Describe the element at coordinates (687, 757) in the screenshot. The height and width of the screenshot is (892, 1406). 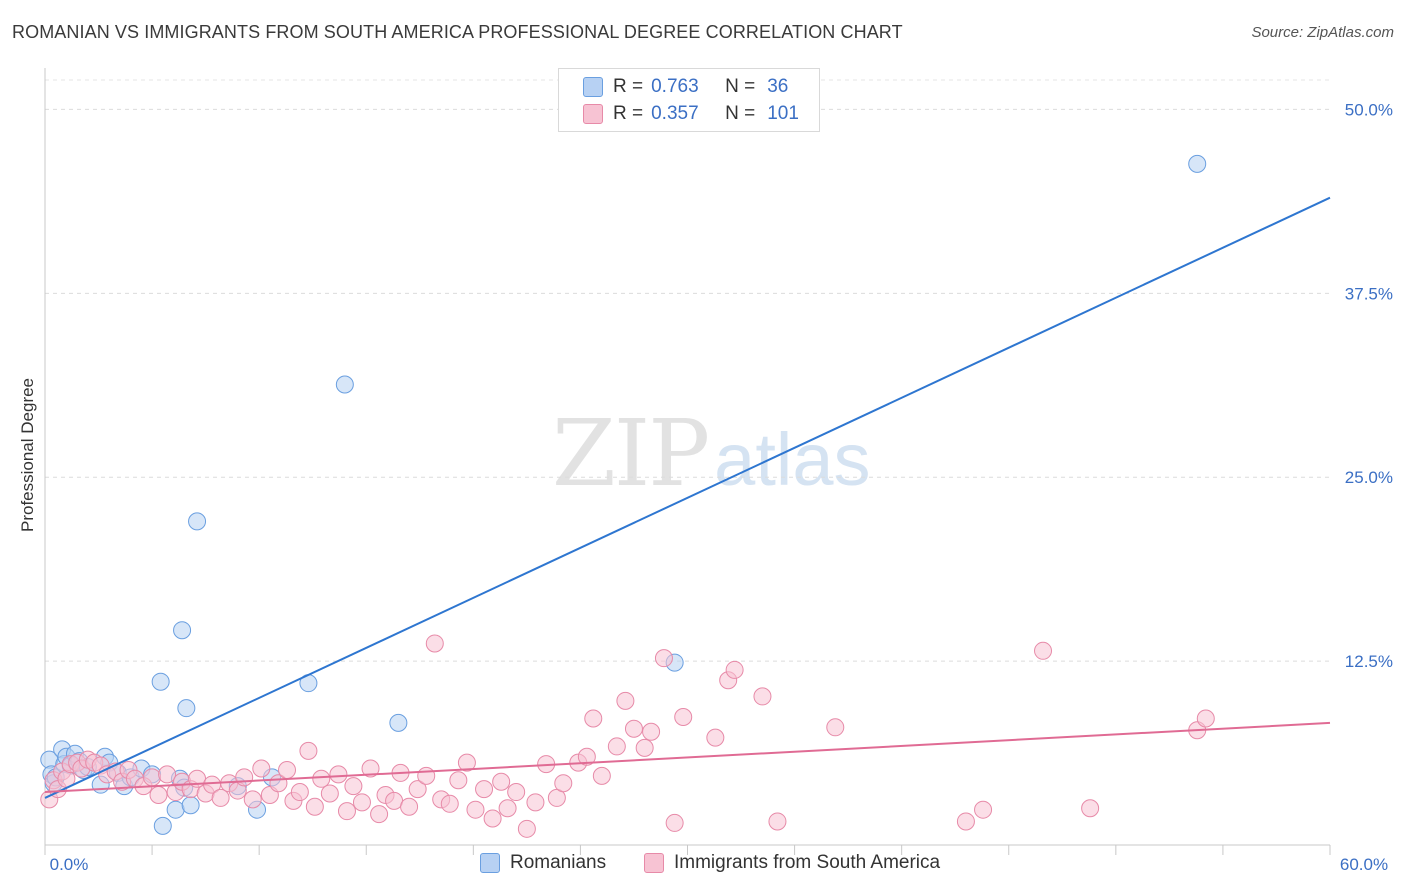
I see `trend-line-immigrants` at that location.